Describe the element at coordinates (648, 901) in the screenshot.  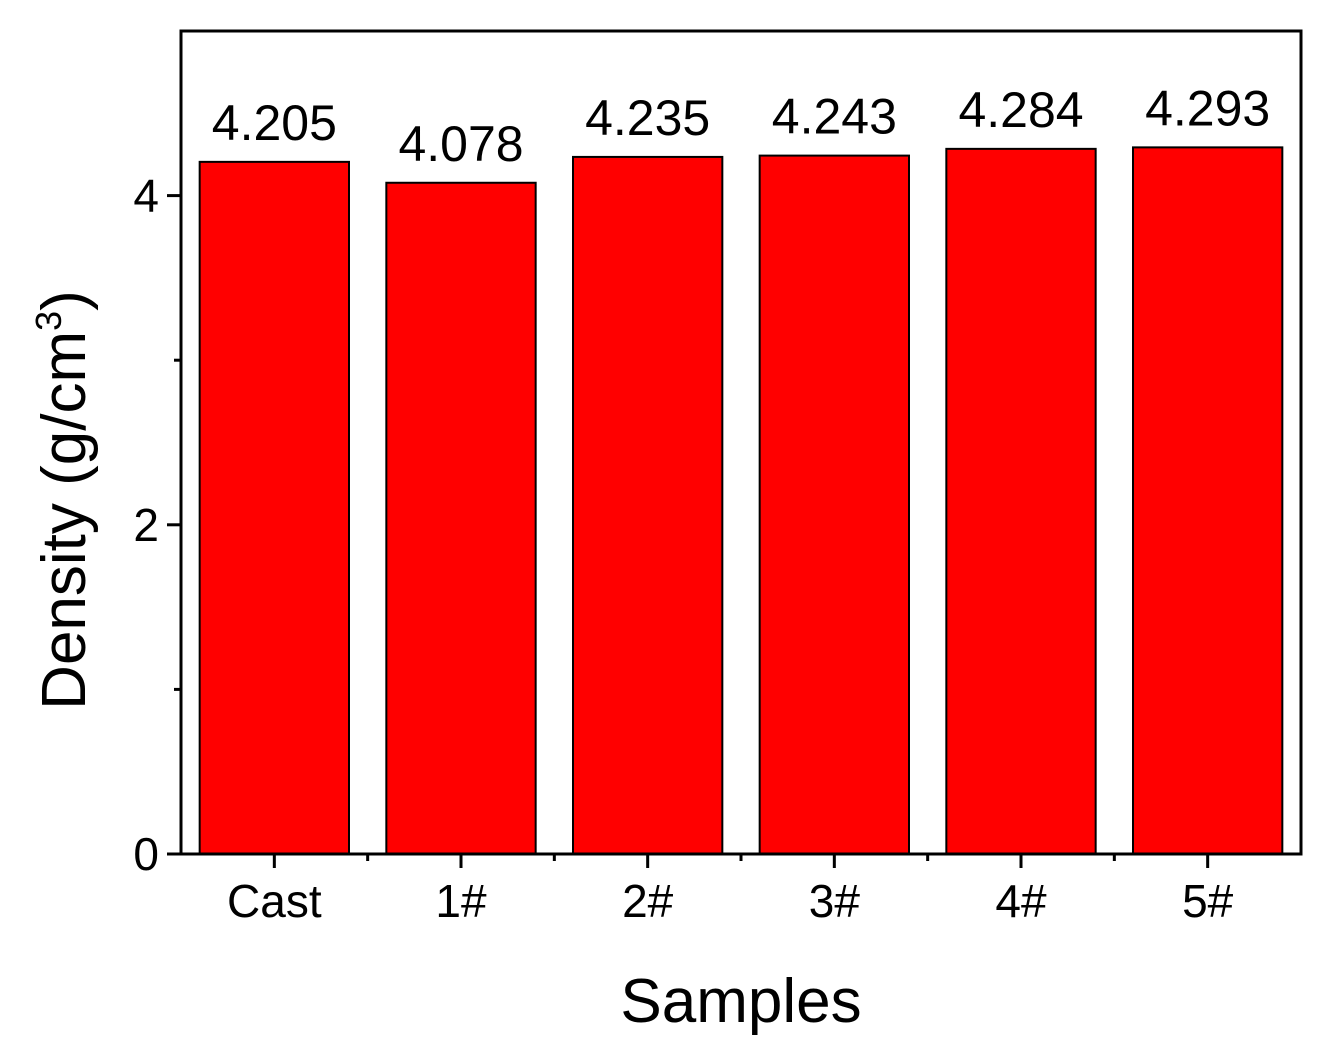
I see `x-tick-label-2: 2#` at that location.